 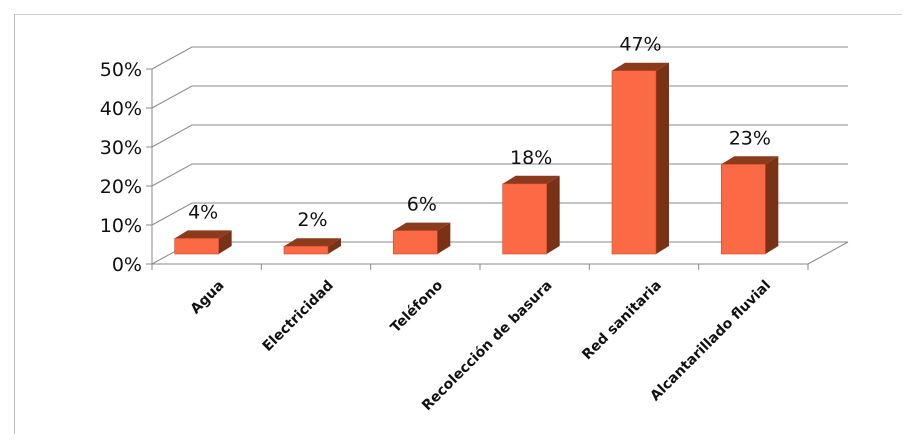 What do you see at coordinates (417, 306) in the screenshot?
I see `category-label: Teléfono` at bounding box center [417, 306].